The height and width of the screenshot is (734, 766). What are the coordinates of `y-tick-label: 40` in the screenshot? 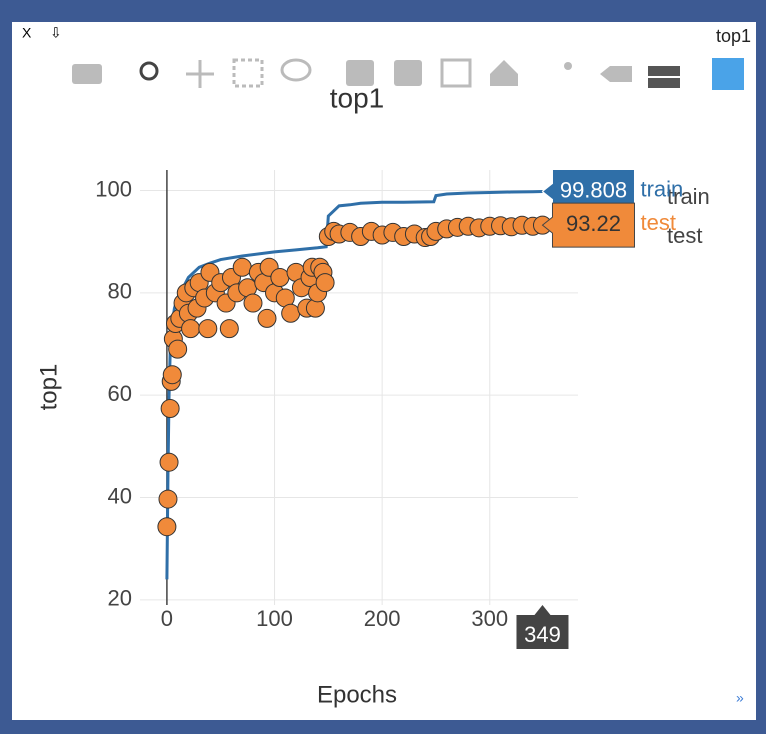 It's located at (120, 495).